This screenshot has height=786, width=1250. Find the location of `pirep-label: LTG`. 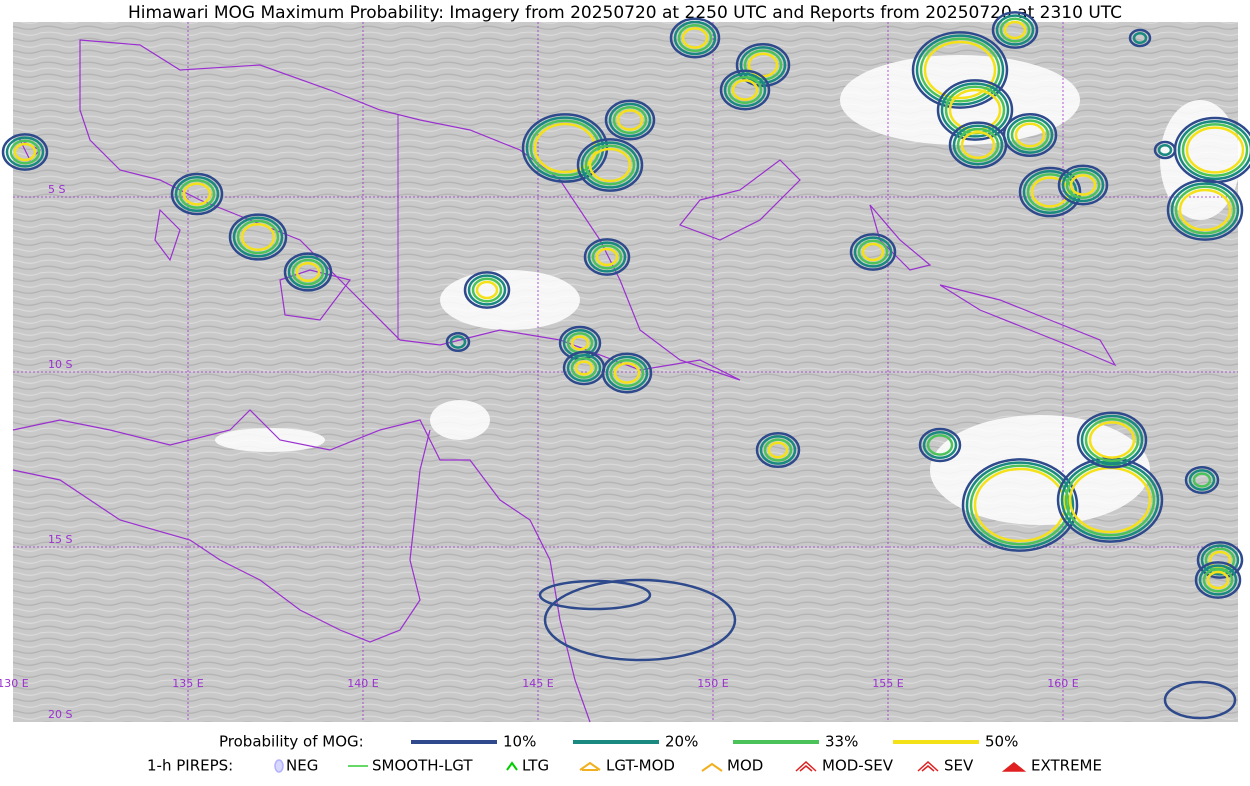

pirep-label: LTG is located at coordinates (535, 766).